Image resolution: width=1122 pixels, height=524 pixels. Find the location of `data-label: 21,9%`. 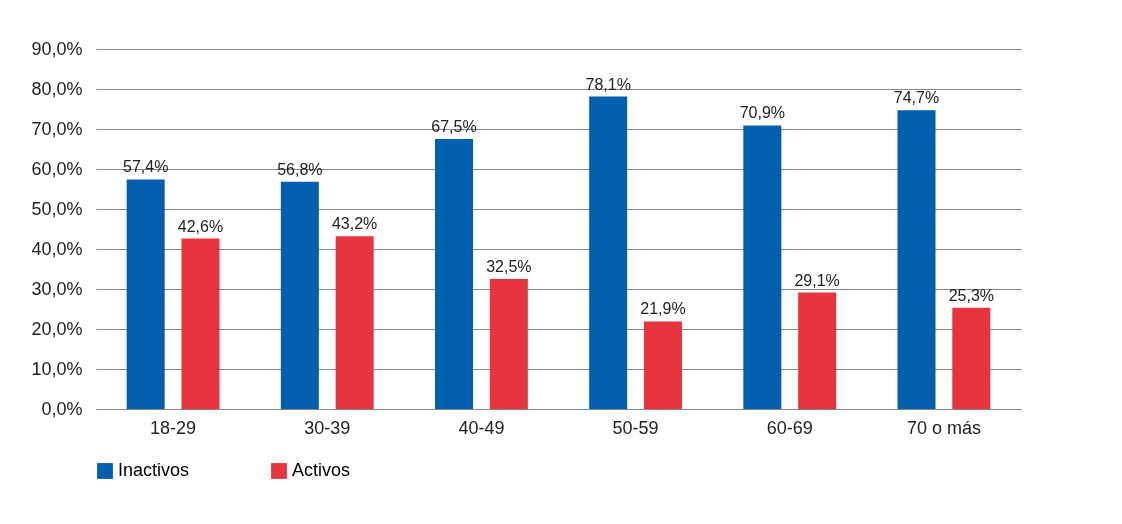

data-label: 21,9% is located at coordinates (663, 309).